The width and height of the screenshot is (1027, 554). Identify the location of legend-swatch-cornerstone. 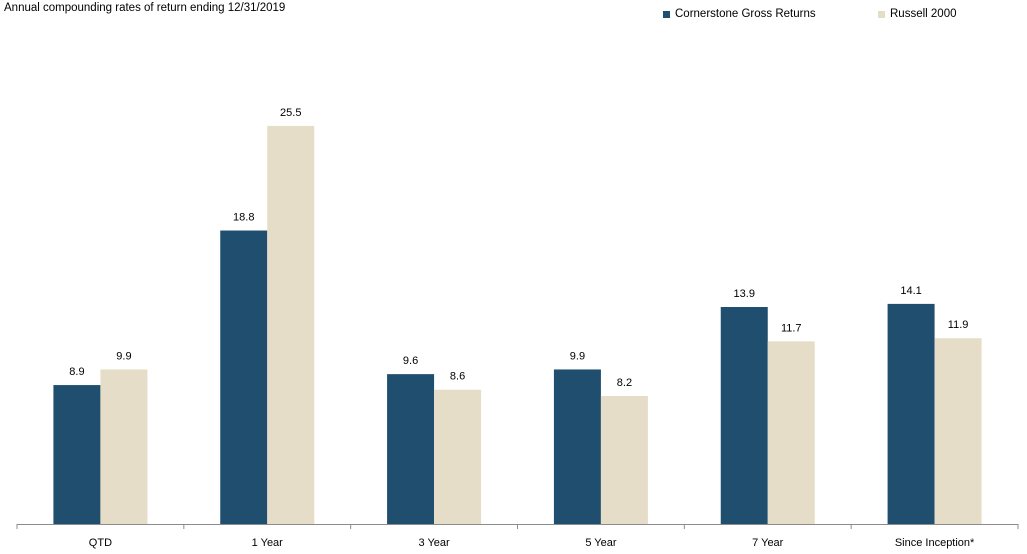
(666, 14).